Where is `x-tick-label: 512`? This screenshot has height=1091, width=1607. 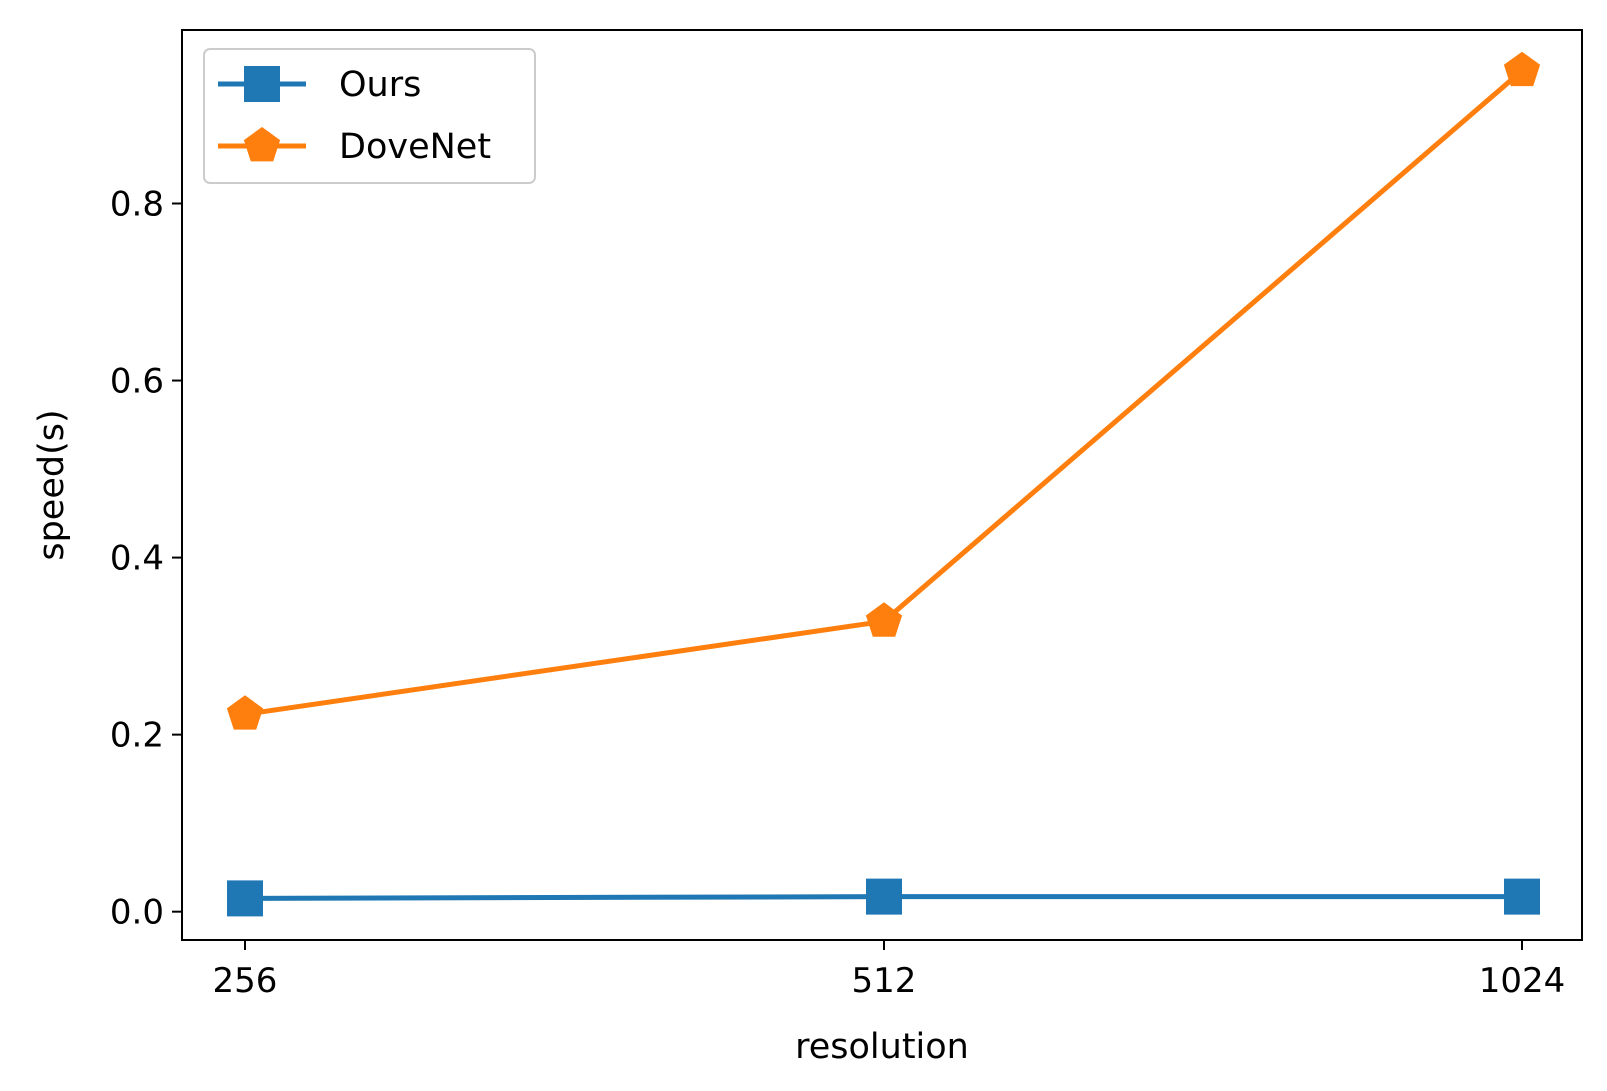
x-tick-label: 512 is located at coordinates (884, 981).